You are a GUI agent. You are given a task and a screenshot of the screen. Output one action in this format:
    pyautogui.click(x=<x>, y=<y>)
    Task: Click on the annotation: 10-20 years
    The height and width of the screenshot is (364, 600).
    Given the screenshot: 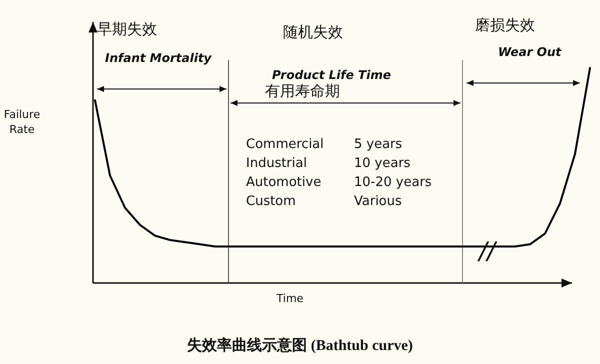 What is the action you would take?
    pyautogui.click(x=393, y=182)
    